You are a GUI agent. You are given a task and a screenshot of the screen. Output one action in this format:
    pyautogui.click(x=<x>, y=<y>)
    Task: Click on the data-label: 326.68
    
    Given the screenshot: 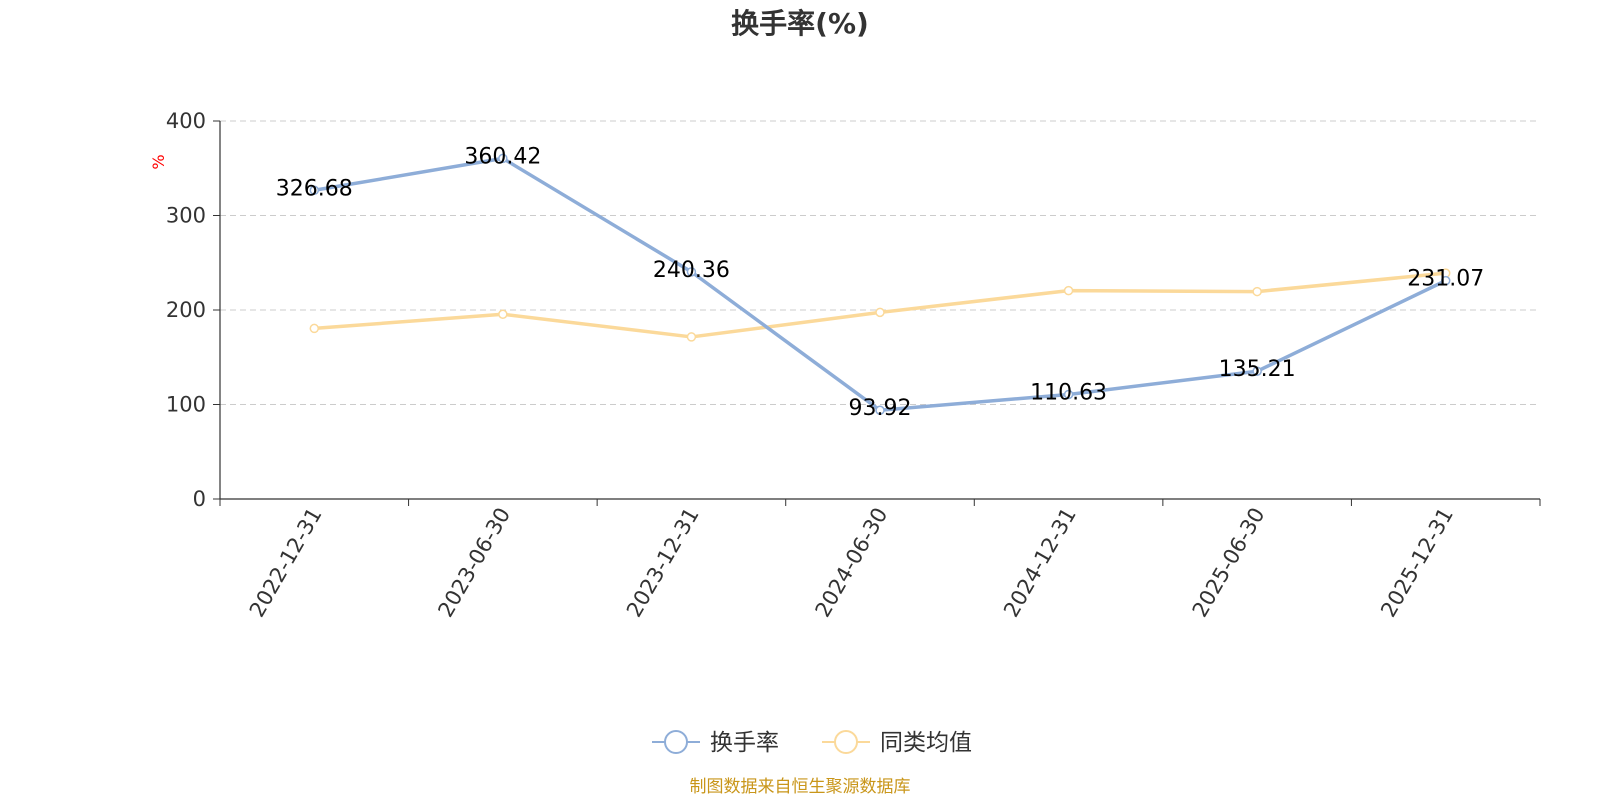 What is the action you would take?
    pyautogui.click(x=314, y=188)
    